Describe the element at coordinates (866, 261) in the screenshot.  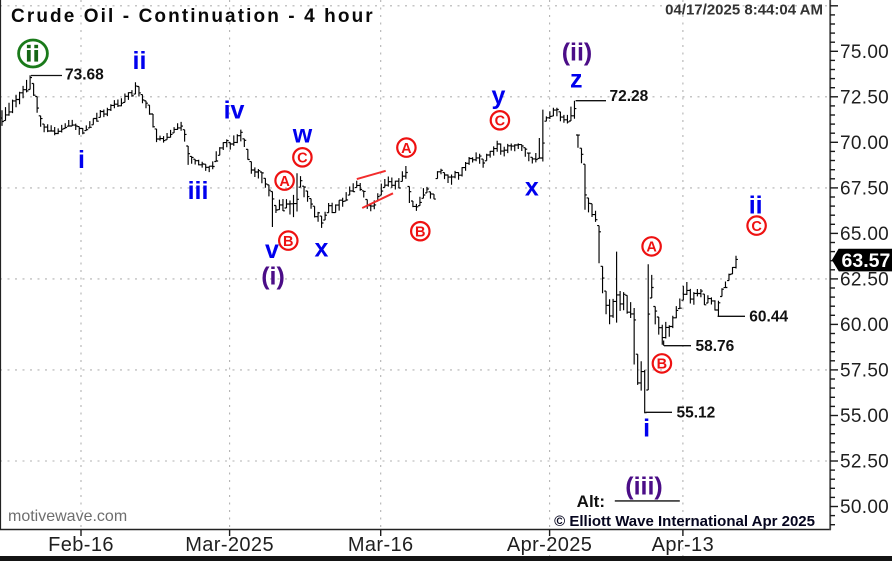
I see `svg-text: 63.57` at that location.